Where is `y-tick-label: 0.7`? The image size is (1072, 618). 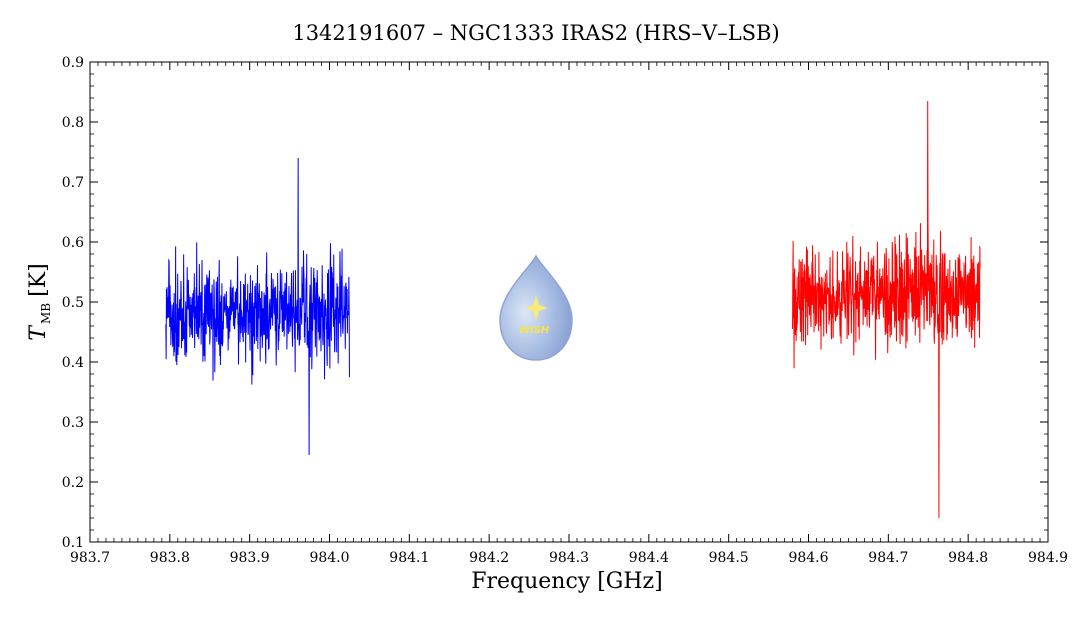
y-tick-label: 0.7 is located at coordinates (73, 183).